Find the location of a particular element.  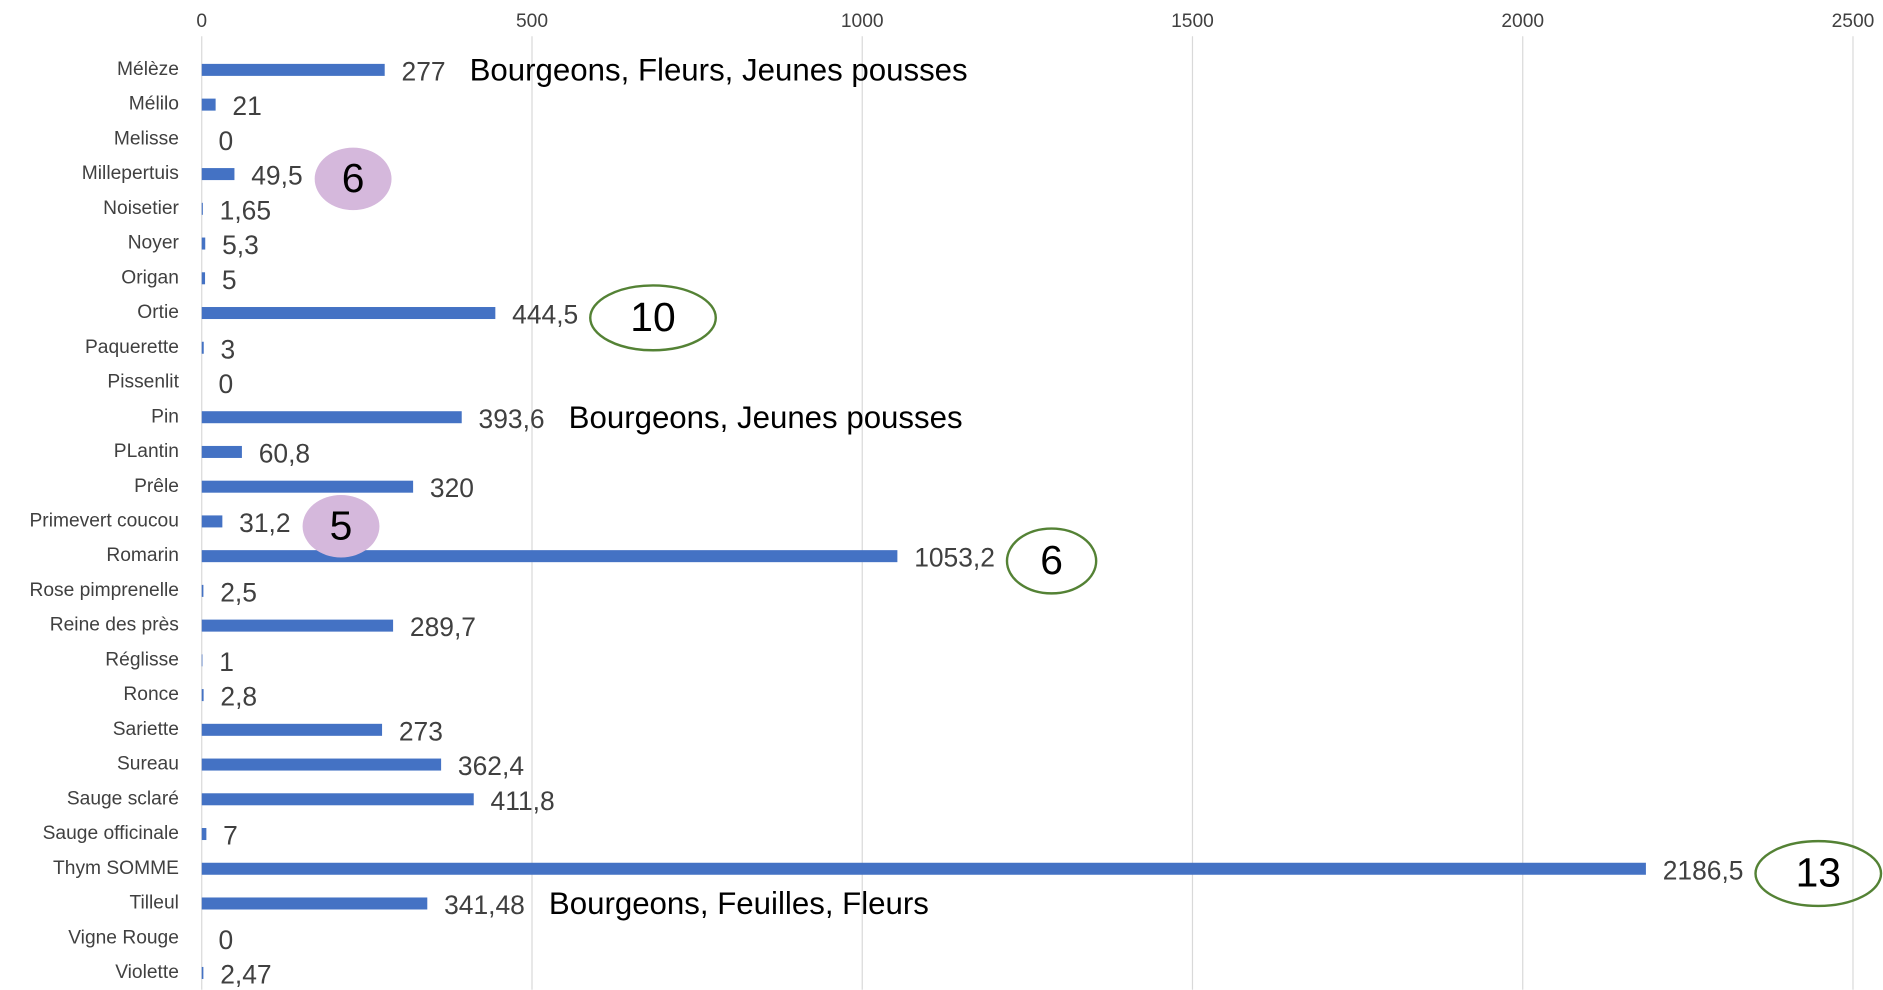

value-label: 341,48 is located at coordinates (484, 905).